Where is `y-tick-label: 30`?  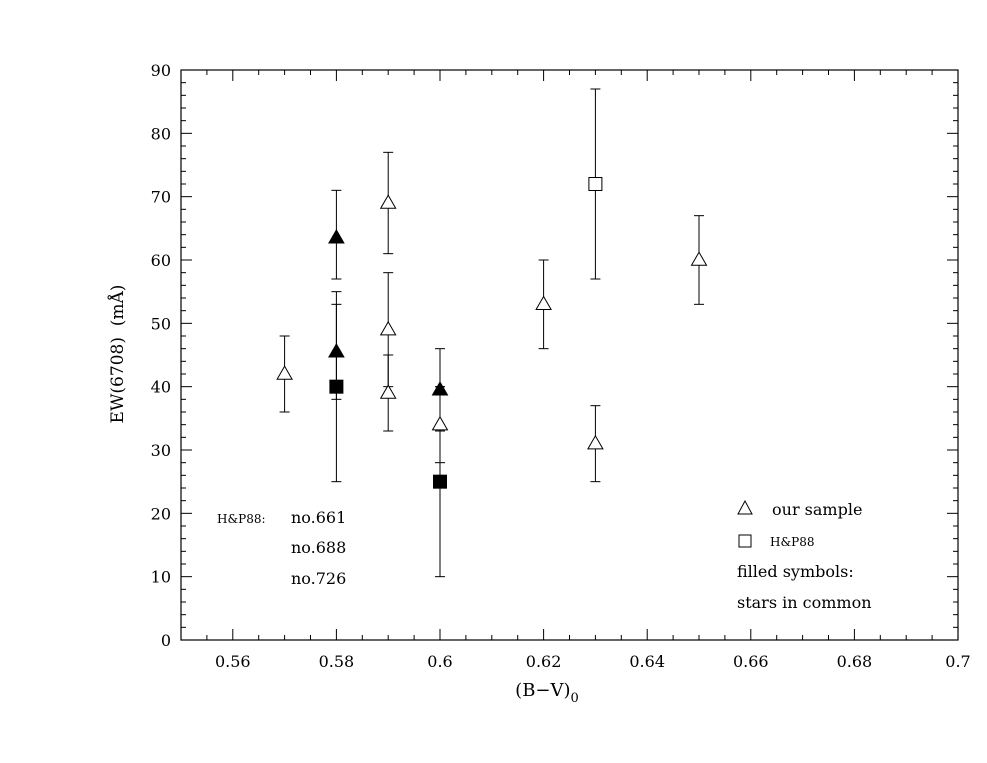
y-tick-label: 30 is located at coordinates (161, 450).